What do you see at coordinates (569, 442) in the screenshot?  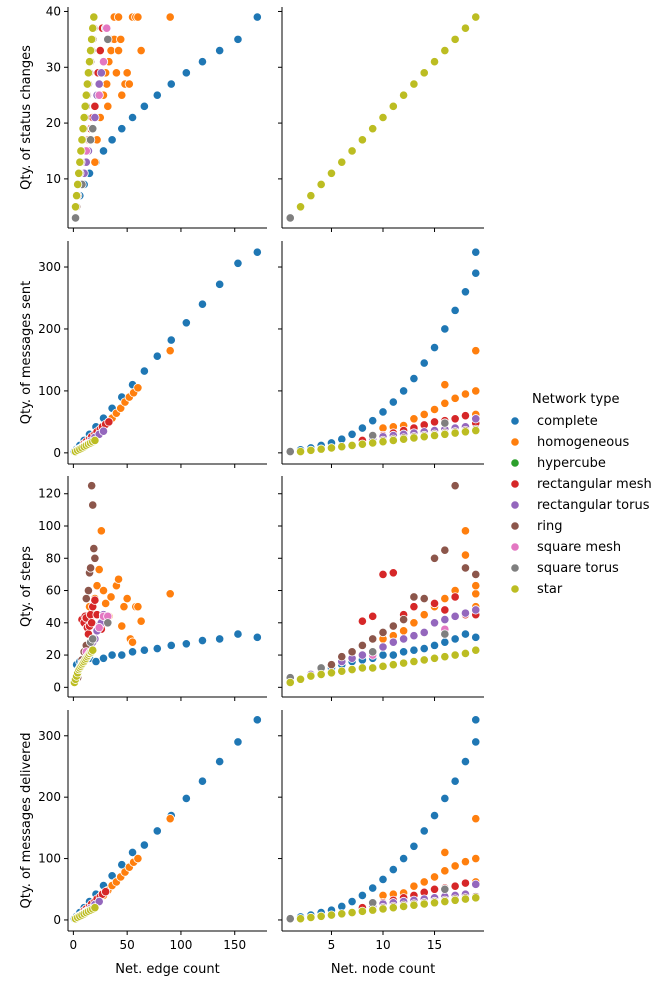 I see `legend-item: homogeneous` at bounding box center [569, 442].